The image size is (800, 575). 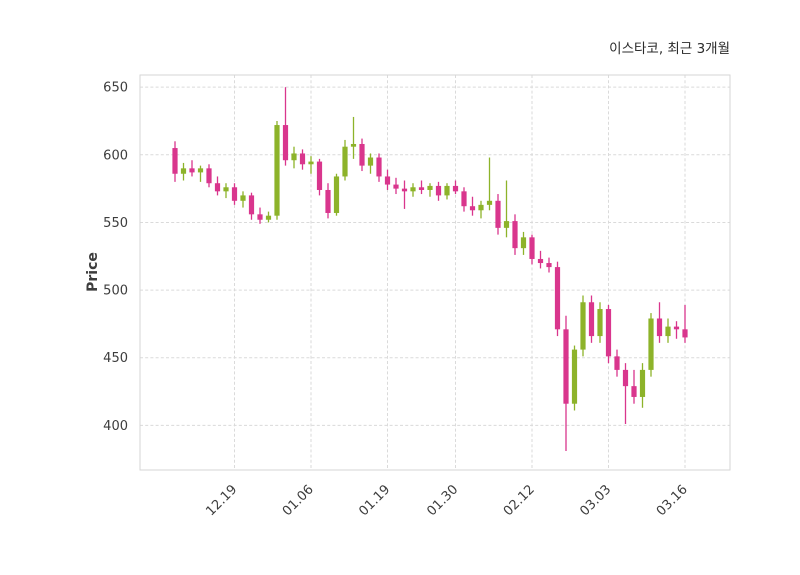 I want to click on x-tick-label: 01.30, so click(x=442, y=500).